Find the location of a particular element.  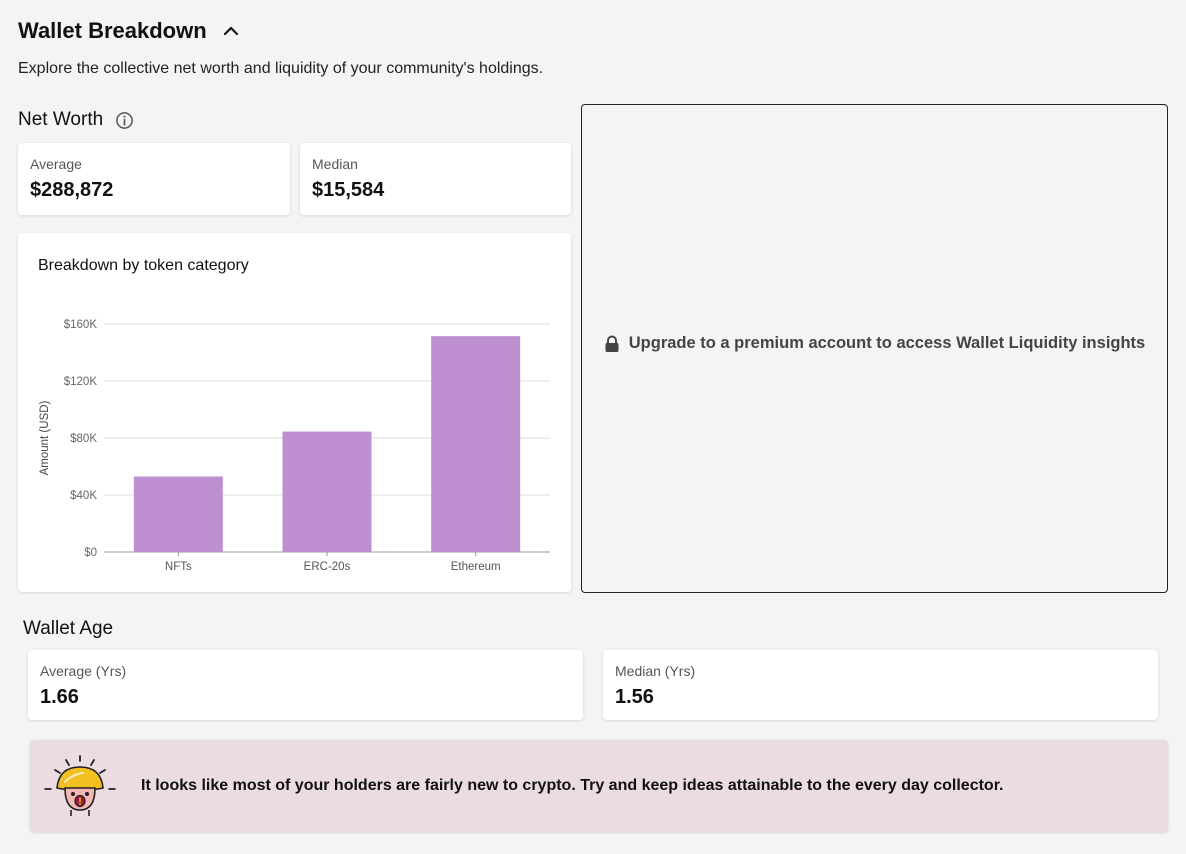

y-tick-label: $120K is located at coordinates (81, 382).